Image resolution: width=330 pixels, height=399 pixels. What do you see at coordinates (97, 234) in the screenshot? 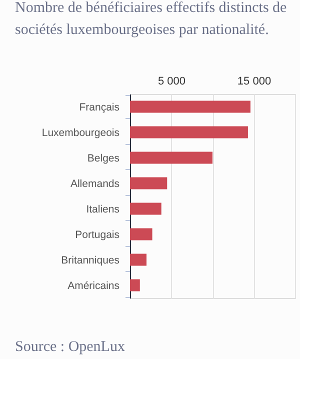
I see `y-tick-label: Portugais` at bounding box center [97, 234].